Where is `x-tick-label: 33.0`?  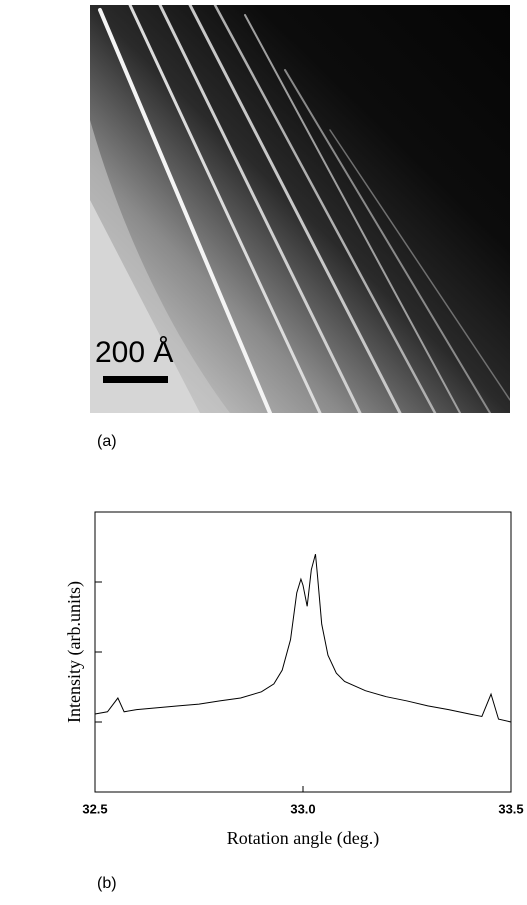 x-tick-label: 33.0 is located at coordinates (302, 808).